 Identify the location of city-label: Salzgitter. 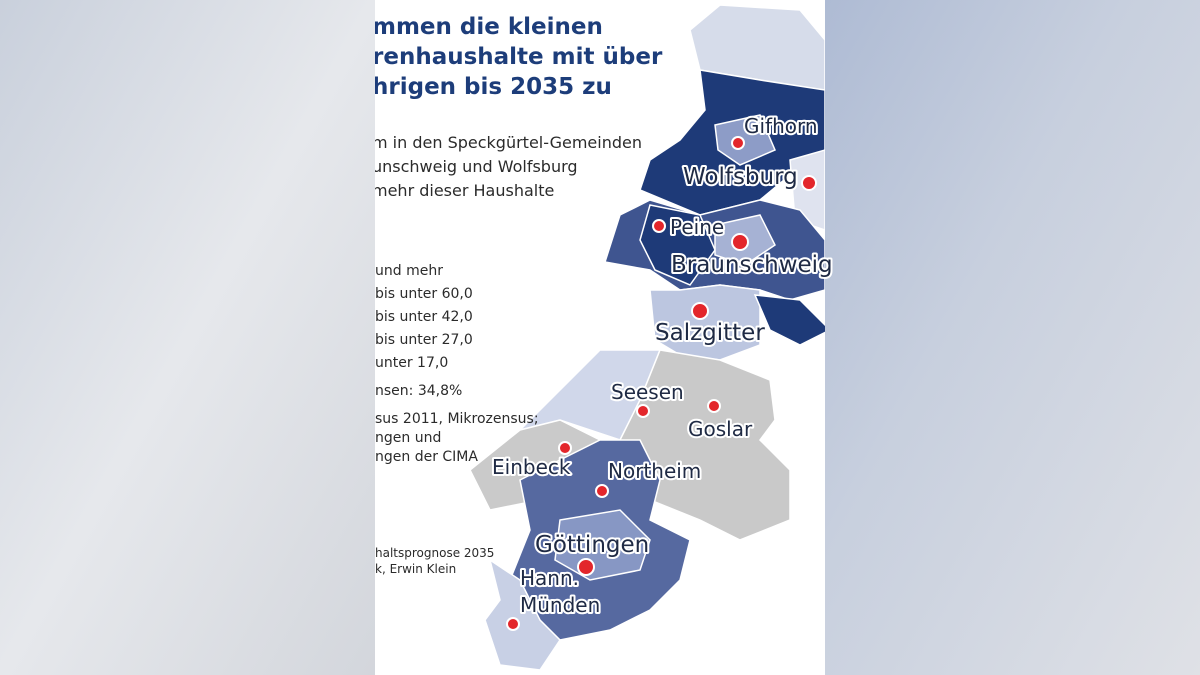
(710, 333).